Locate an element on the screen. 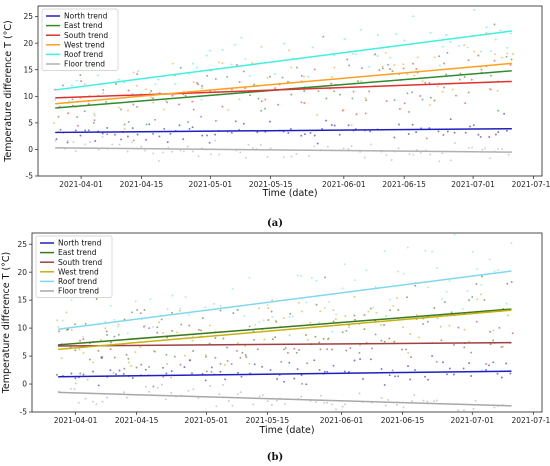  legend-entry: West trend is located at coordinates (78, 271).